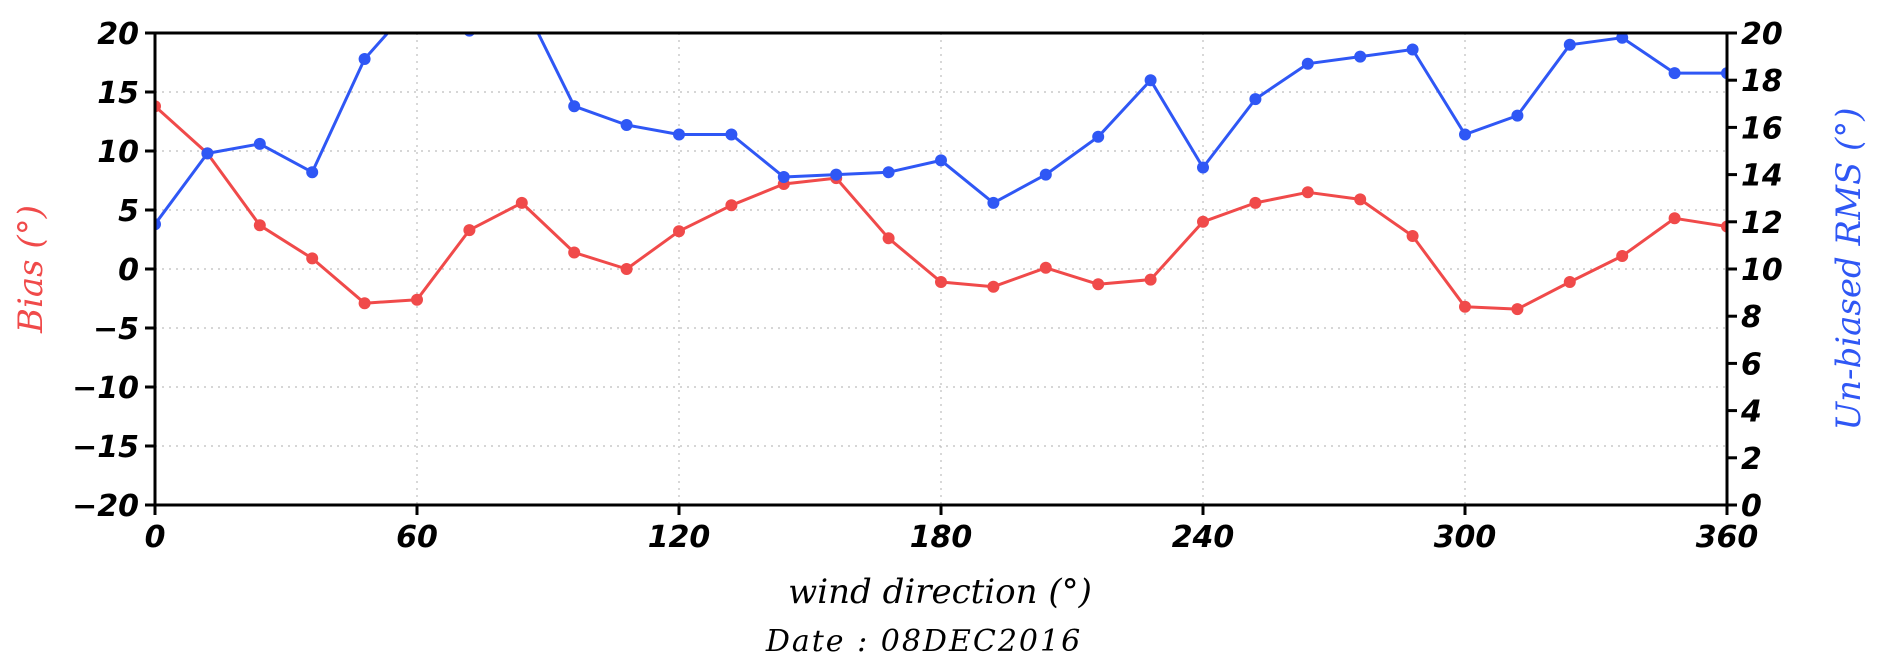 This screenshot has width=1877, height=660. What do you see at coordinates (1762, 34) in the screenshot?
I see `y-tick-label-right: 20` at bounding box center [1762, 34].